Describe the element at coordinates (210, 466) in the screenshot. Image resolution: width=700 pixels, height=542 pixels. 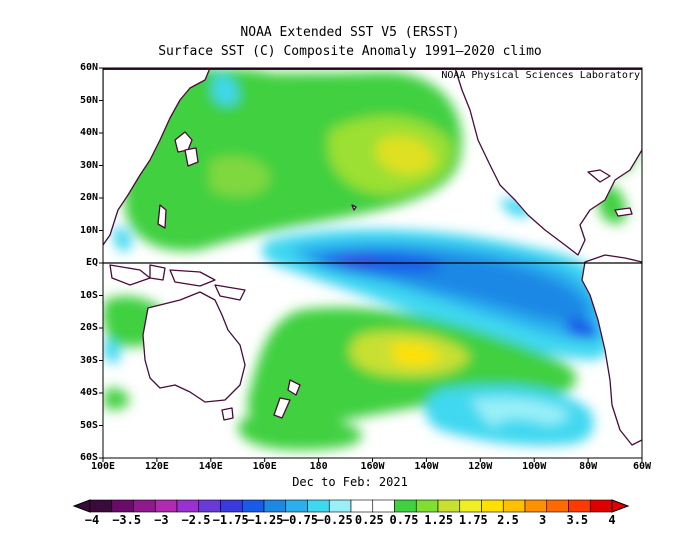
I see `longitude-label: 140E` at that location.